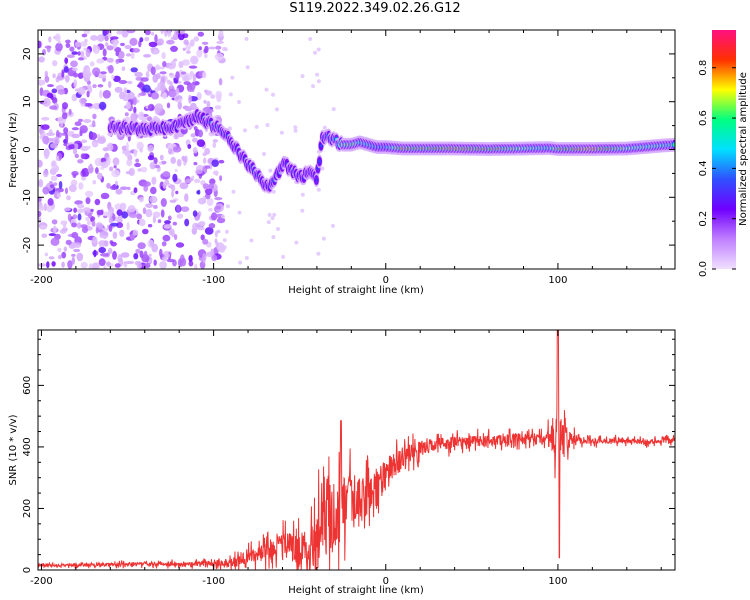  Describe the element at coordinates (356, 290) in the screenshot. I see `spectrogram-xlabel: Height of straight line (km)` at that location.